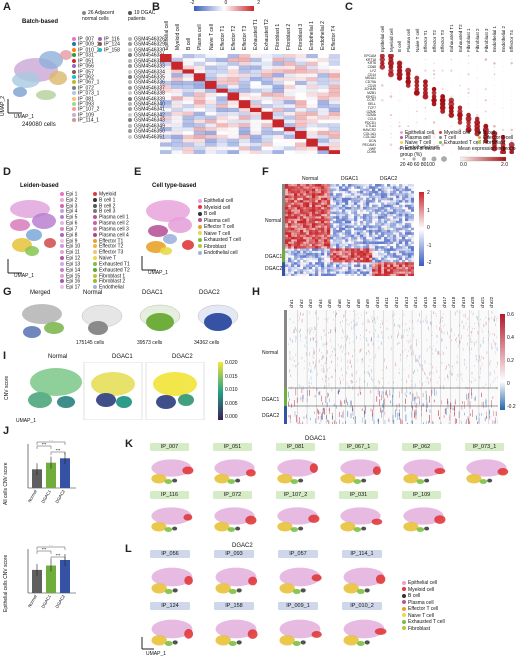 The height and width of the screenshot is (661, 520). I want to click on legend-label: IP_114_1, so click(89, 120).